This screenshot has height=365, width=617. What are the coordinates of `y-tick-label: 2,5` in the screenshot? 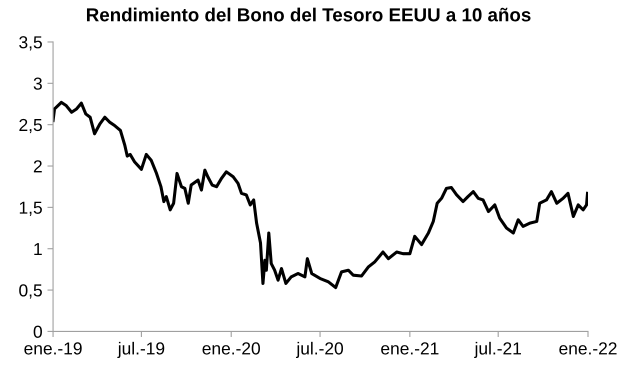 It's located at (30, 126).